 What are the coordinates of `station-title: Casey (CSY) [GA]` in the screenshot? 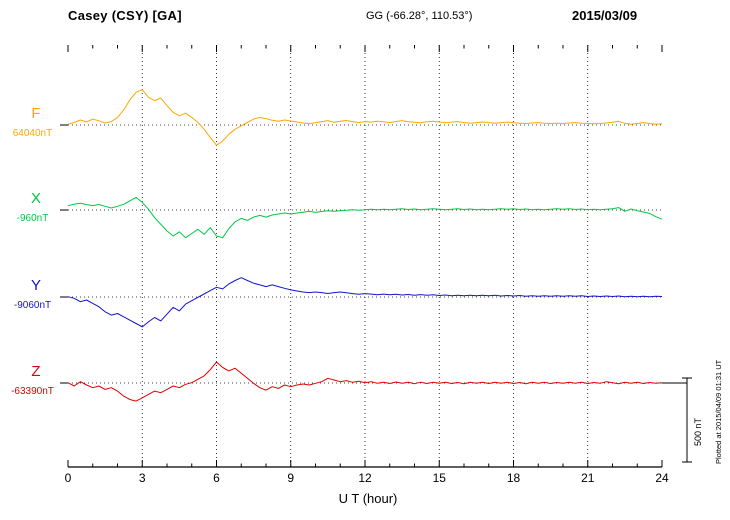 It's located at (125, 15).